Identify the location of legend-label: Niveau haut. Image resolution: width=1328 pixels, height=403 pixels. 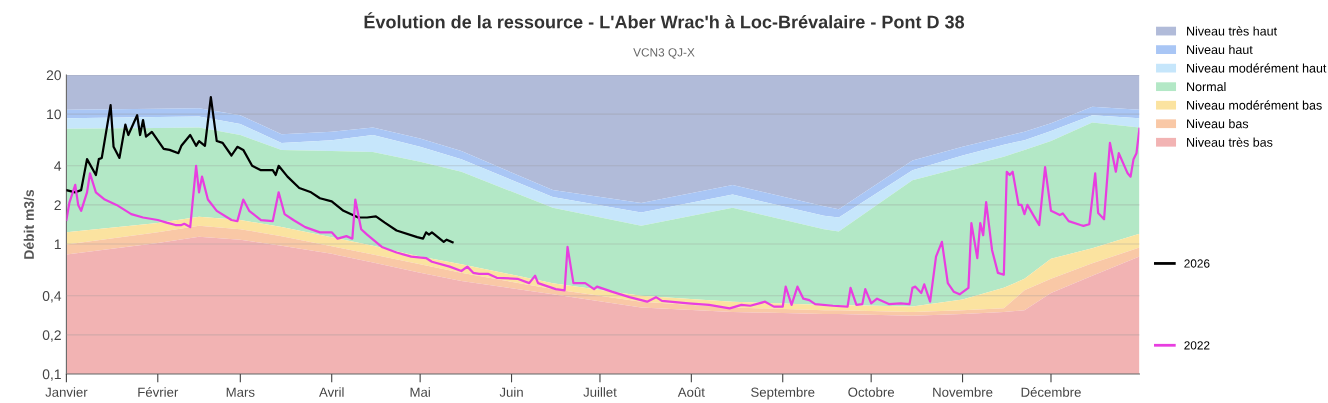
(1220, 49).